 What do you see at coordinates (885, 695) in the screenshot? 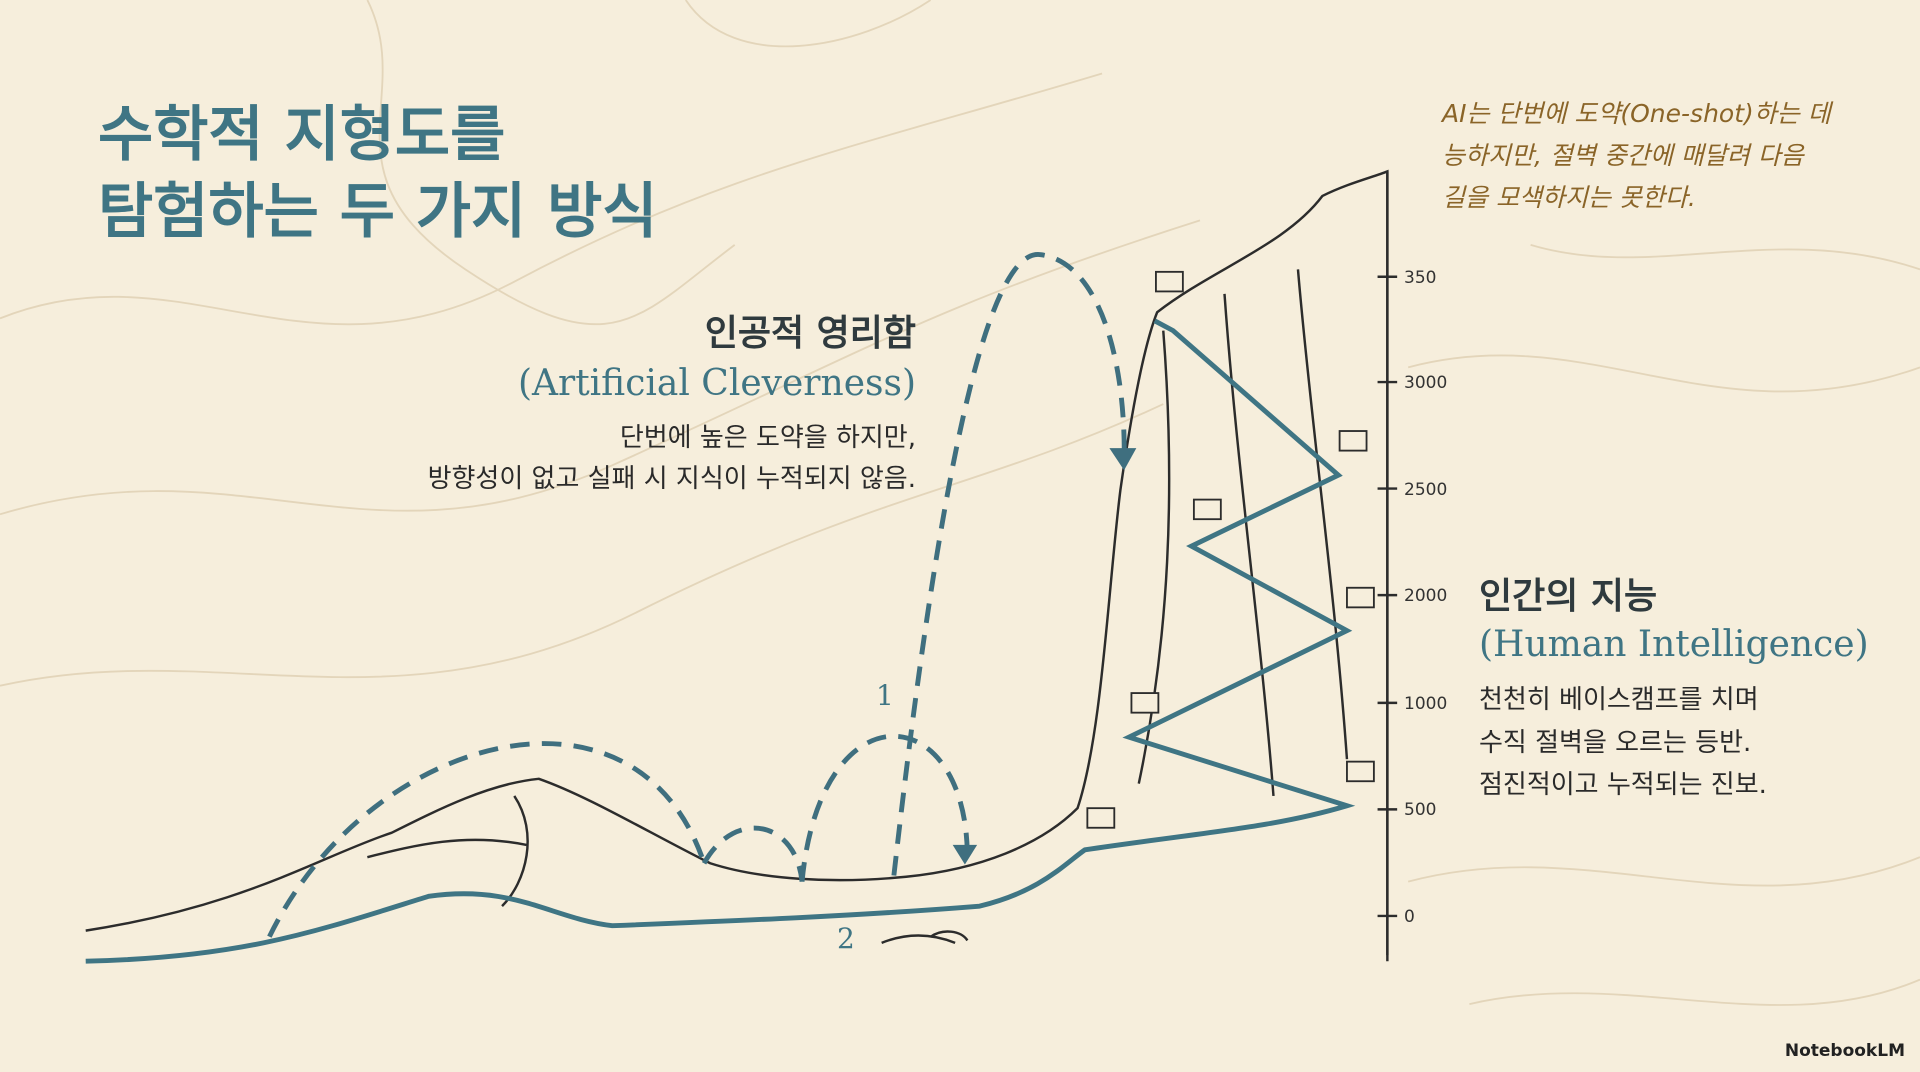
I see `path-label: 1` at bounding box center [885, 695].